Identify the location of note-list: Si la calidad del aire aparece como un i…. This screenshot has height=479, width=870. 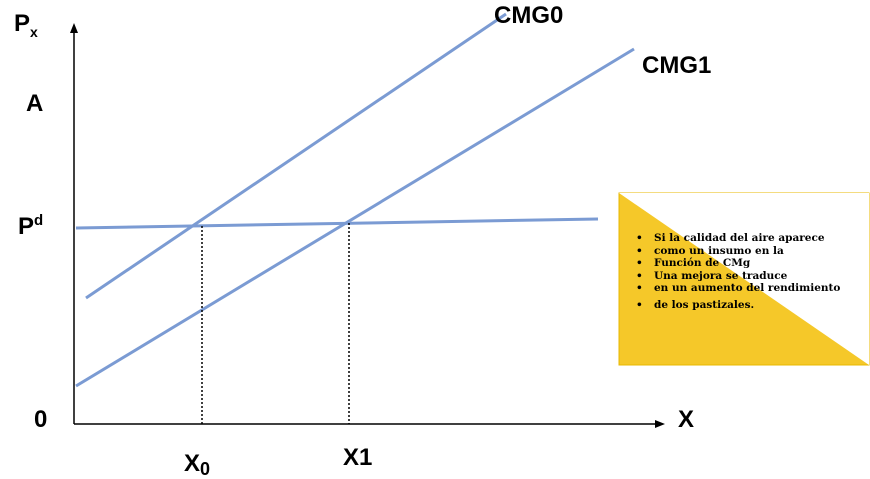
(753, 271).